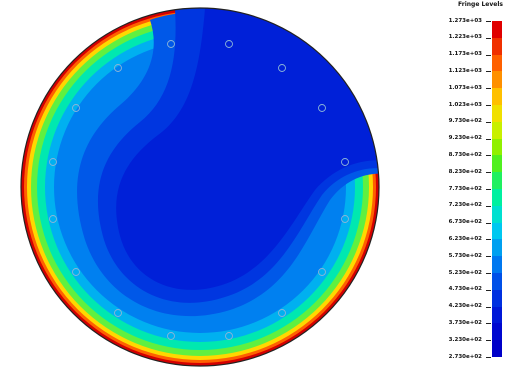  Describe the element at coordinates (465, 20) in the screenshot. I see `legend-level-label: 1.273e+03` at that location.